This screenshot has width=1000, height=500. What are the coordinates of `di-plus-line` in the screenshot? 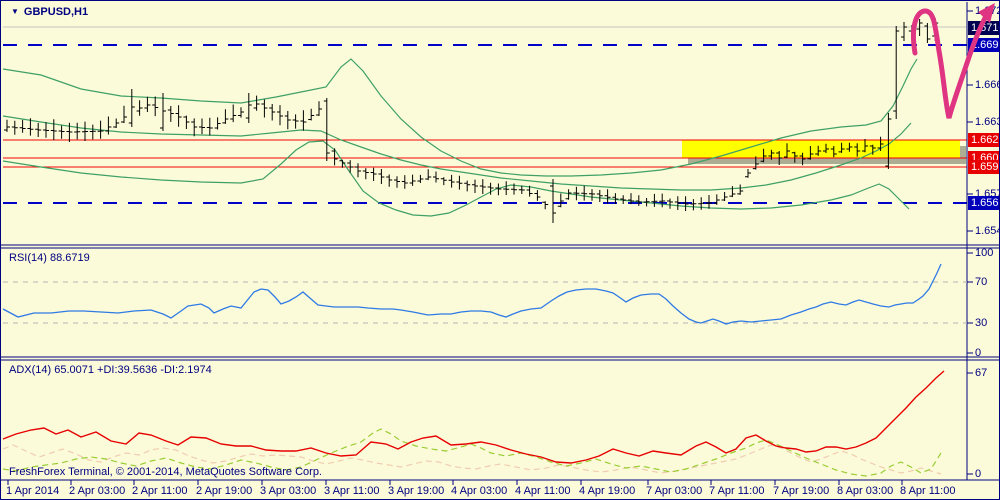 It's located at (472, 452).